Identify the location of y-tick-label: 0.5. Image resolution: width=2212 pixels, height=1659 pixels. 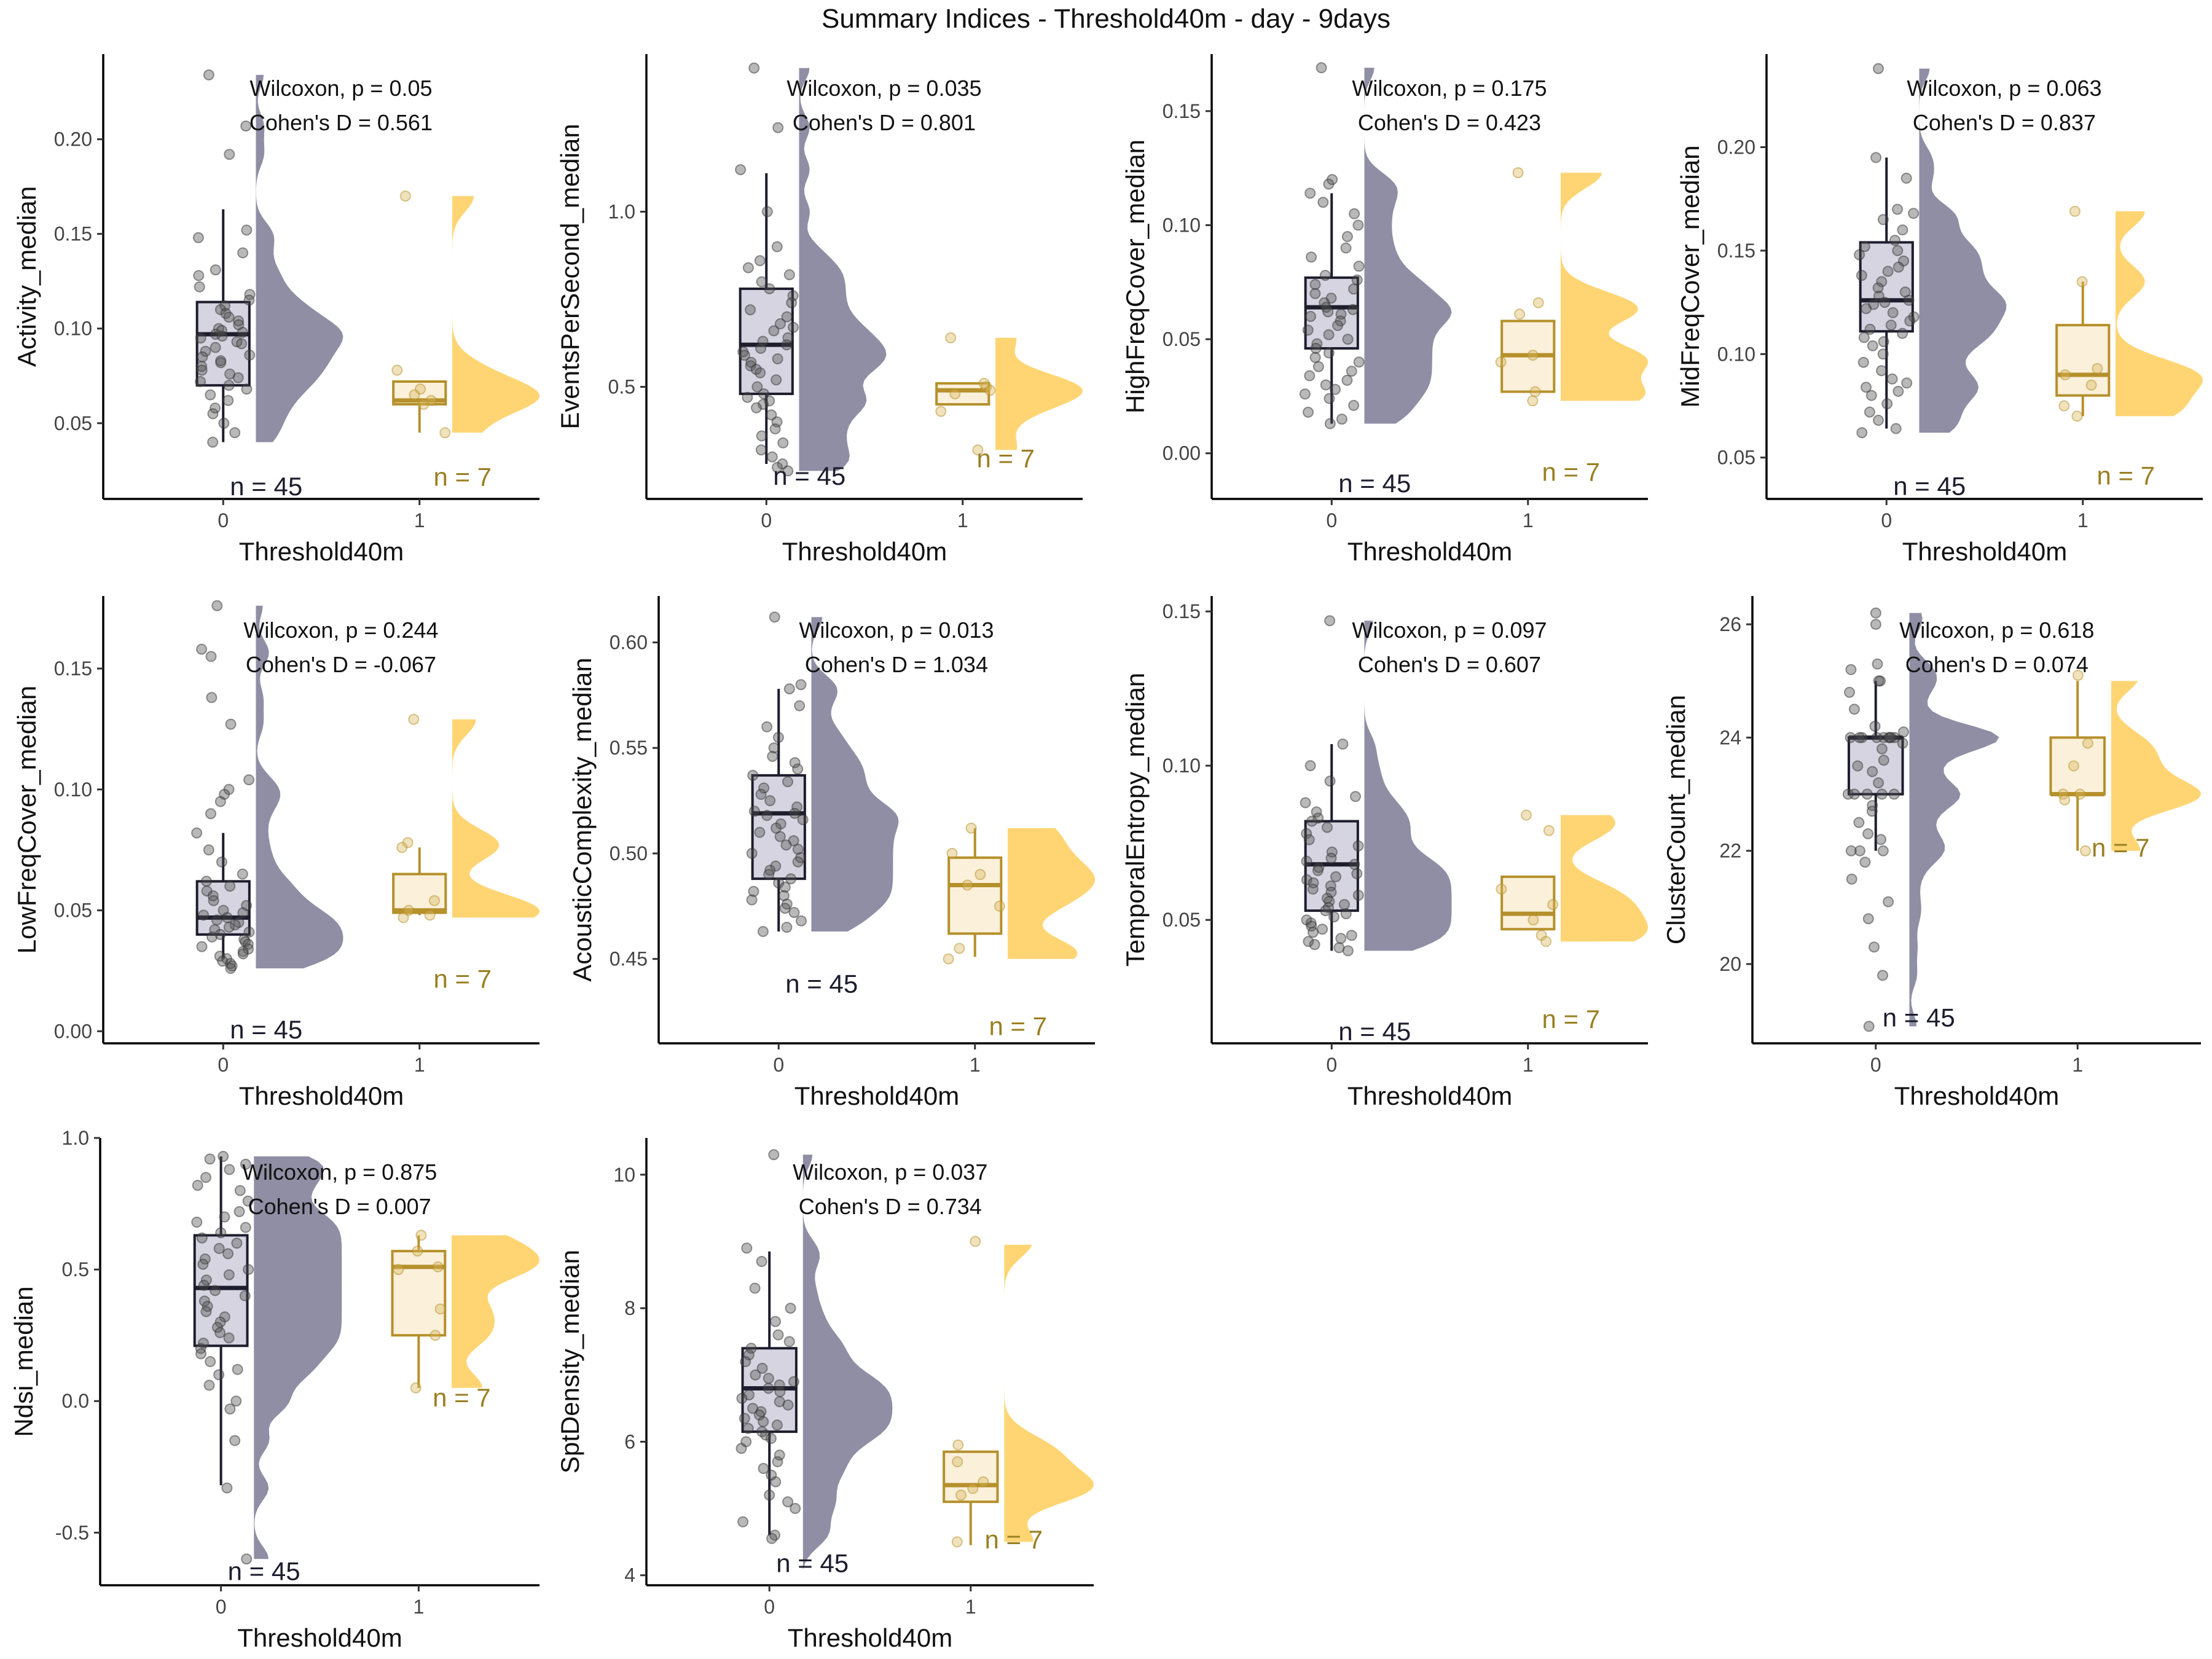
(75, 1269).